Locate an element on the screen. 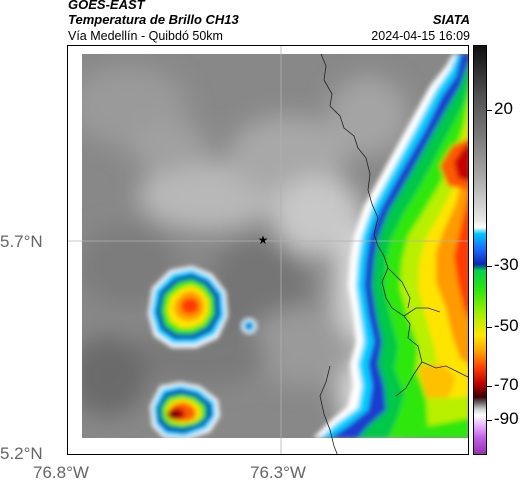 This screenshot has height=491, width=526. lon-label-76.3: 76.3°W is located at coordinates (278, 472).